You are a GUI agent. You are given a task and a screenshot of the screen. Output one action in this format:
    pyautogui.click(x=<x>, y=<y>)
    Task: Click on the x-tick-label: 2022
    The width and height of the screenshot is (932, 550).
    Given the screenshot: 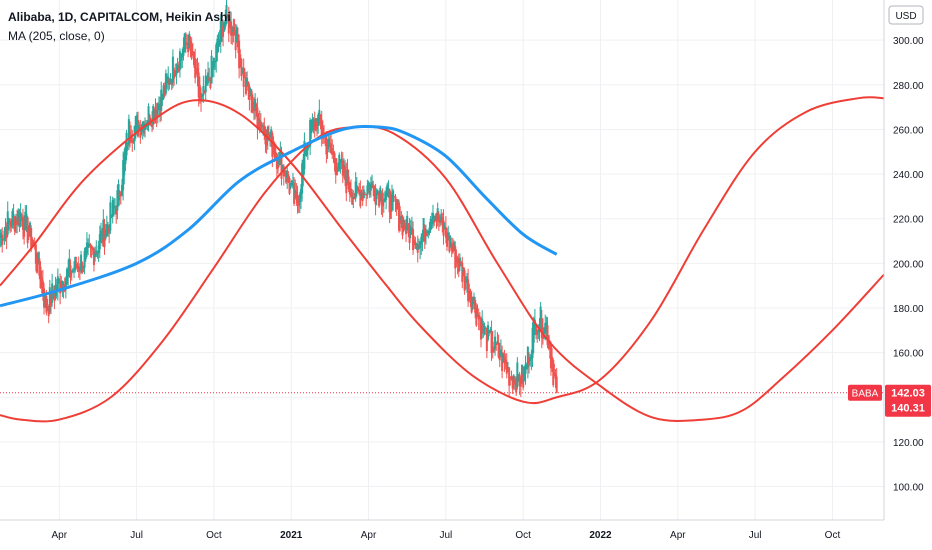 What is the action you would take?
    pyautogui.click(x=600, y=535)
    